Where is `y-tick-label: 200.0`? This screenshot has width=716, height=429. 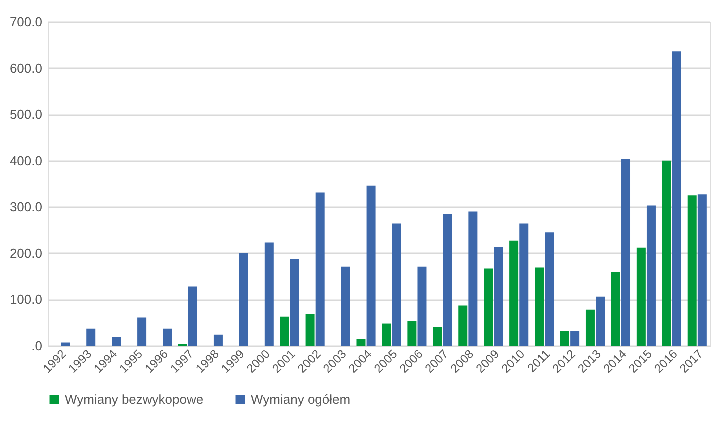 y-tick-label: 200.0 is located at coordinates (26, 253).